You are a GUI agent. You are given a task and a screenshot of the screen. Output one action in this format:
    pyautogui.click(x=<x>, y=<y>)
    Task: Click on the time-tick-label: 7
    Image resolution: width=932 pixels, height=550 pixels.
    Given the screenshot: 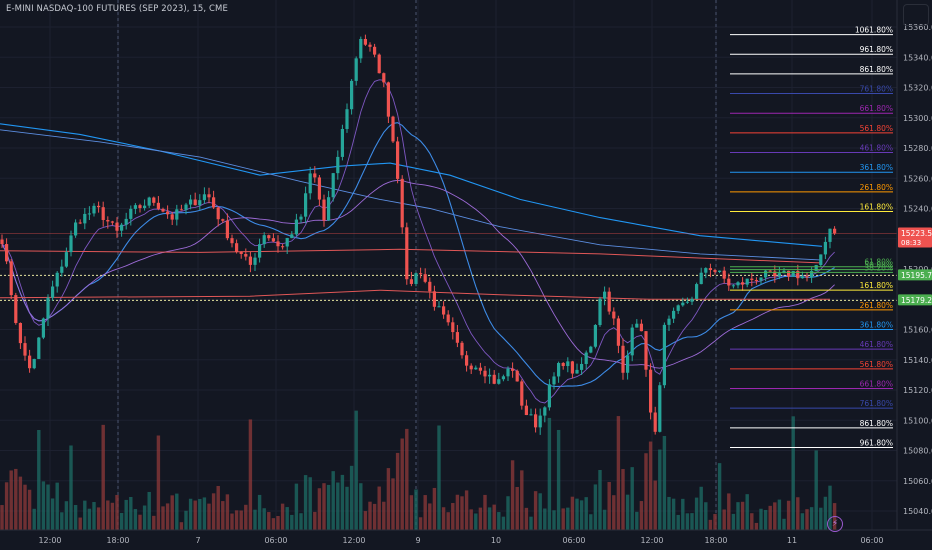 What is the action you would take?
    pyautogui.click(x=197, y=540)
    